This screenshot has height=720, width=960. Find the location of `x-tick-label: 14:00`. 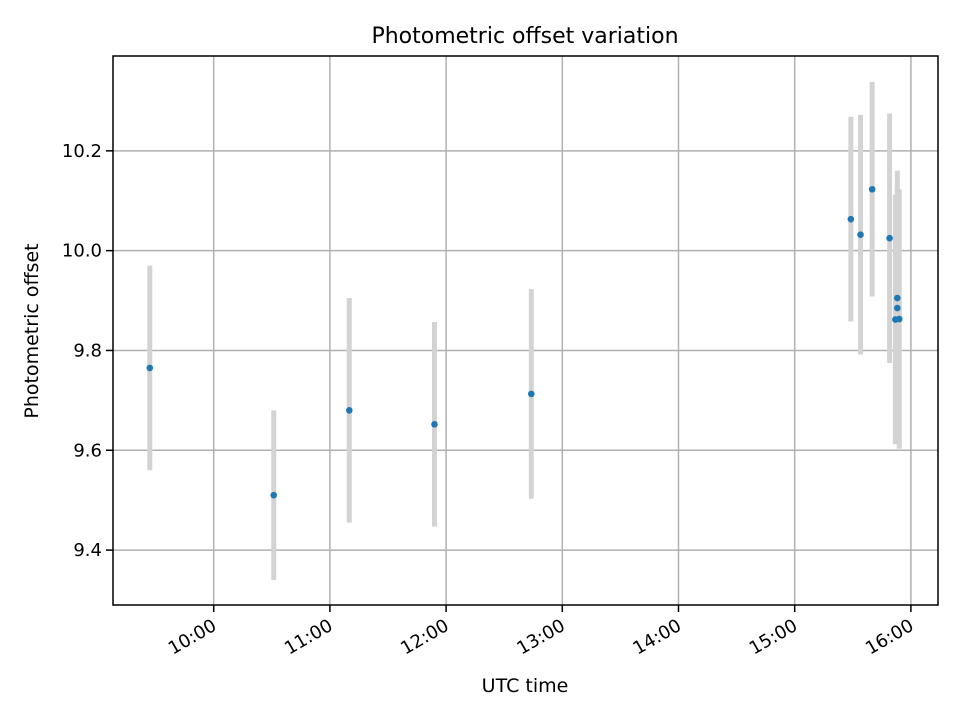

x-tick-label: 14:00 is located at coordinates (657, 637).